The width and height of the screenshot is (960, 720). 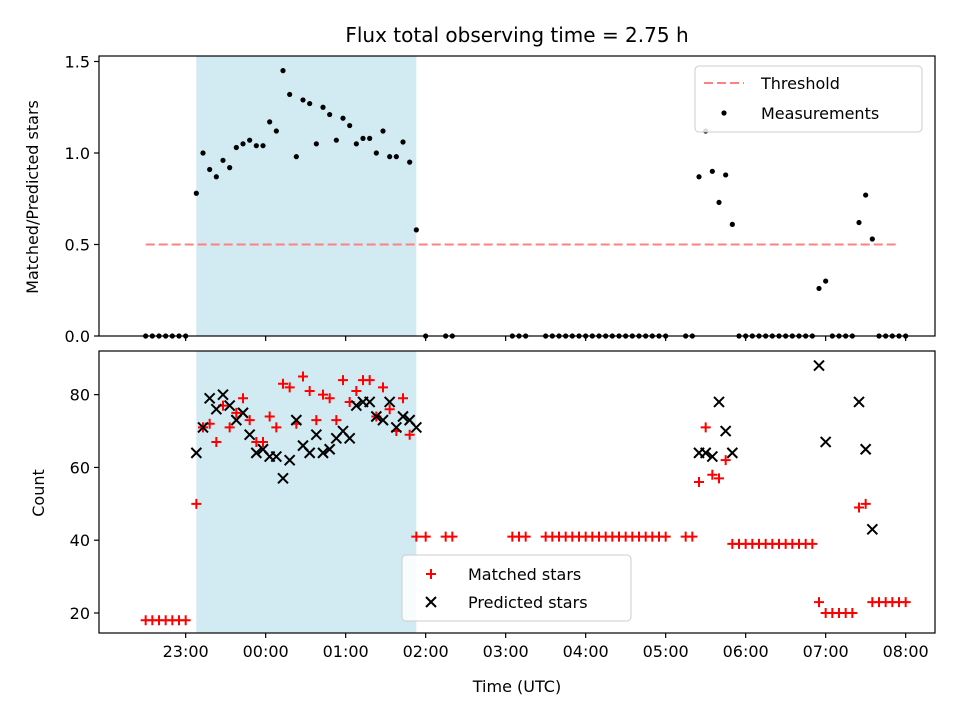 What do you see at coordinates (826, 651) in the screenshot?
I see `x-tick-label: 07:00` at bounding box center [826, 651].